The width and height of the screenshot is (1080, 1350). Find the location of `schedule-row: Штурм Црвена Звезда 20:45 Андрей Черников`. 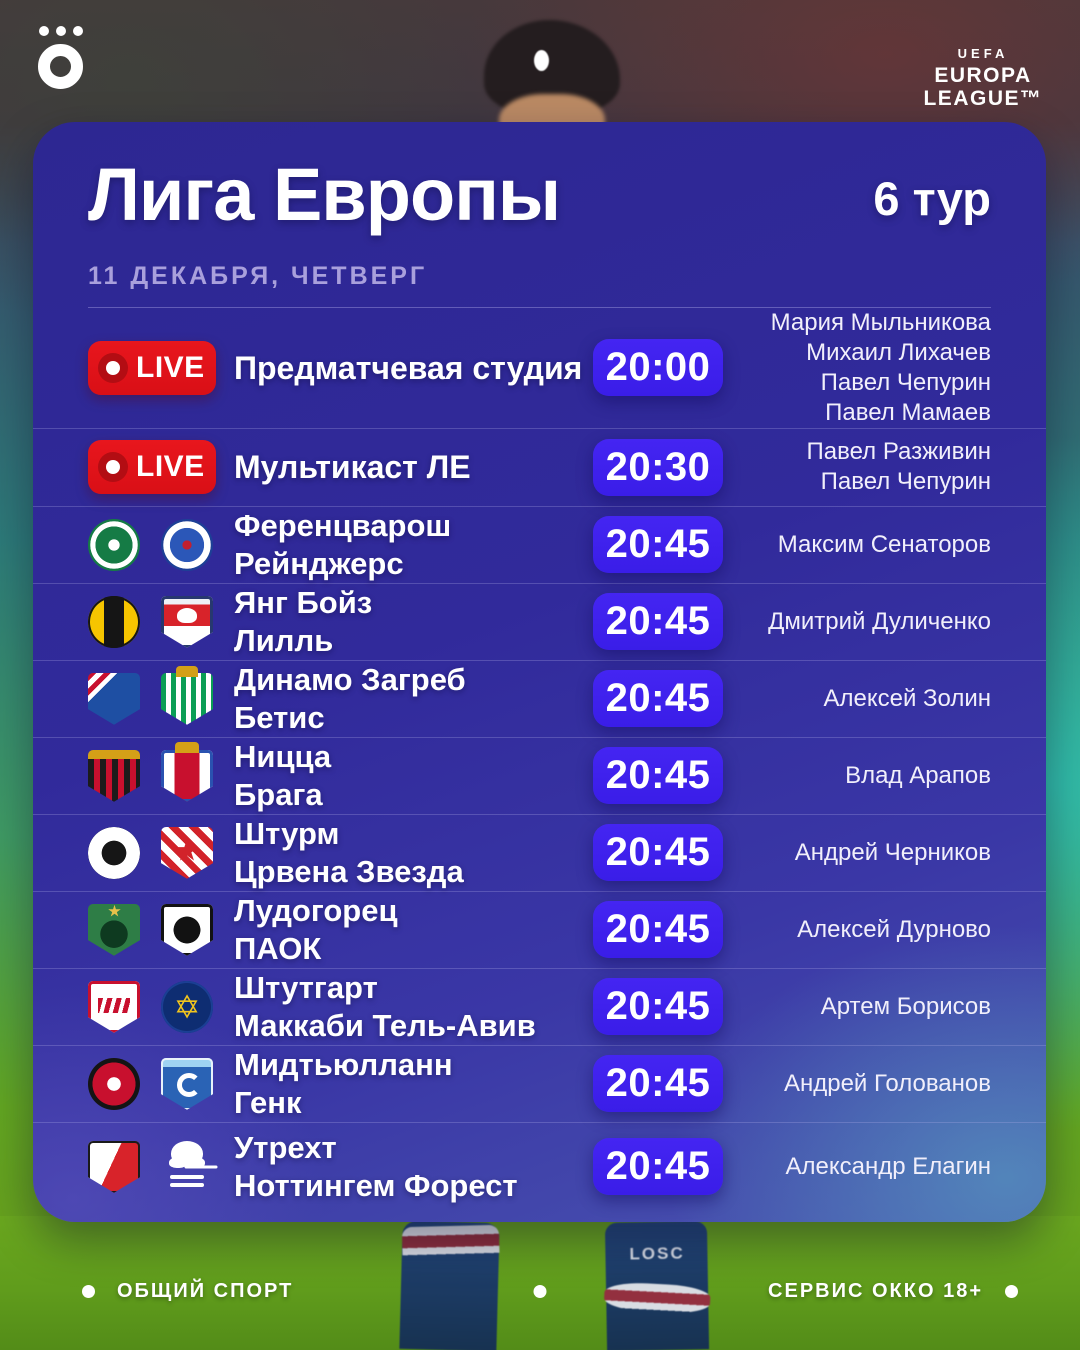

schedule-row: Штурм Црвена Звезда 20:45 Андрей Черников is located at coordinates (539, 853).